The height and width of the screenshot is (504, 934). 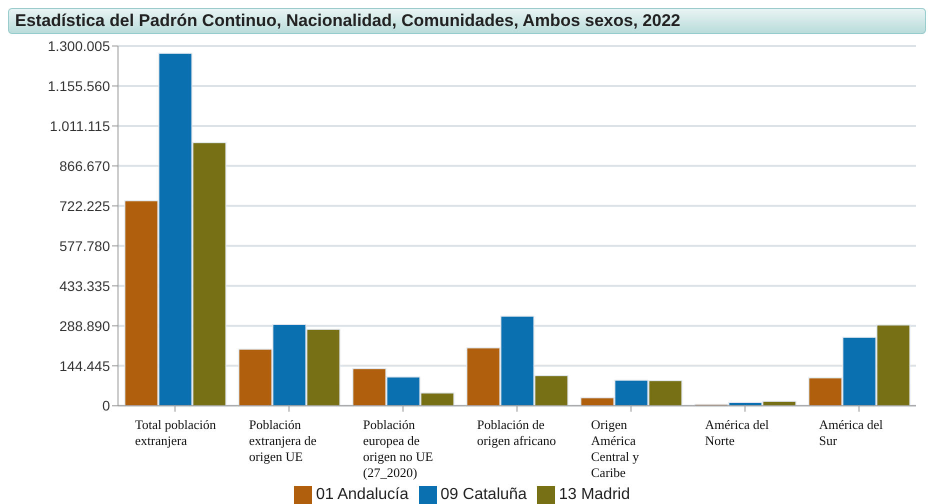 I want to click on x-tick-label: América del Sur, so click(x=851, y=432).